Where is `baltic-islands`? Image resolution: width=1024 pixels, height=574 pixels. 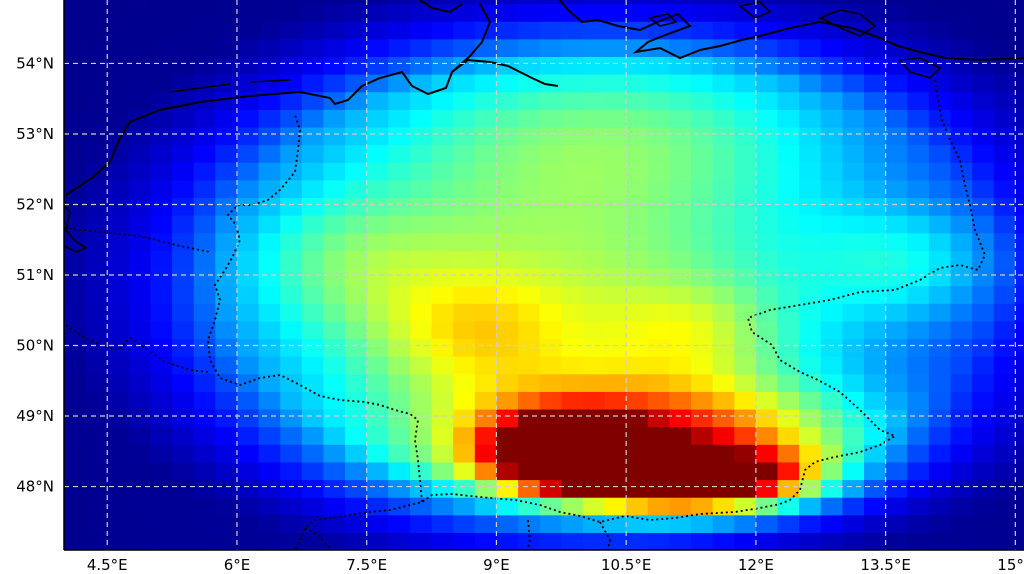 baltic-islands is located at coordinates (795, 40).